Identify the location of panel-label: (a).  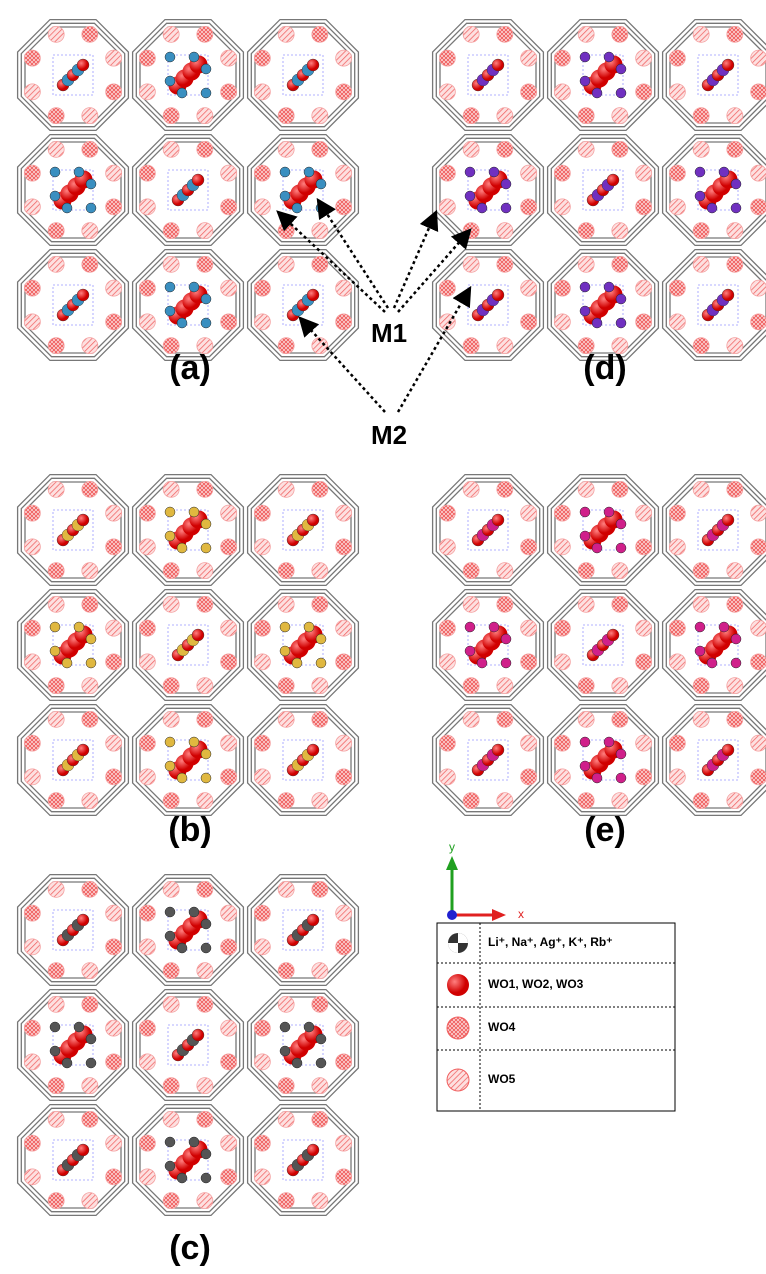
(190, 368).